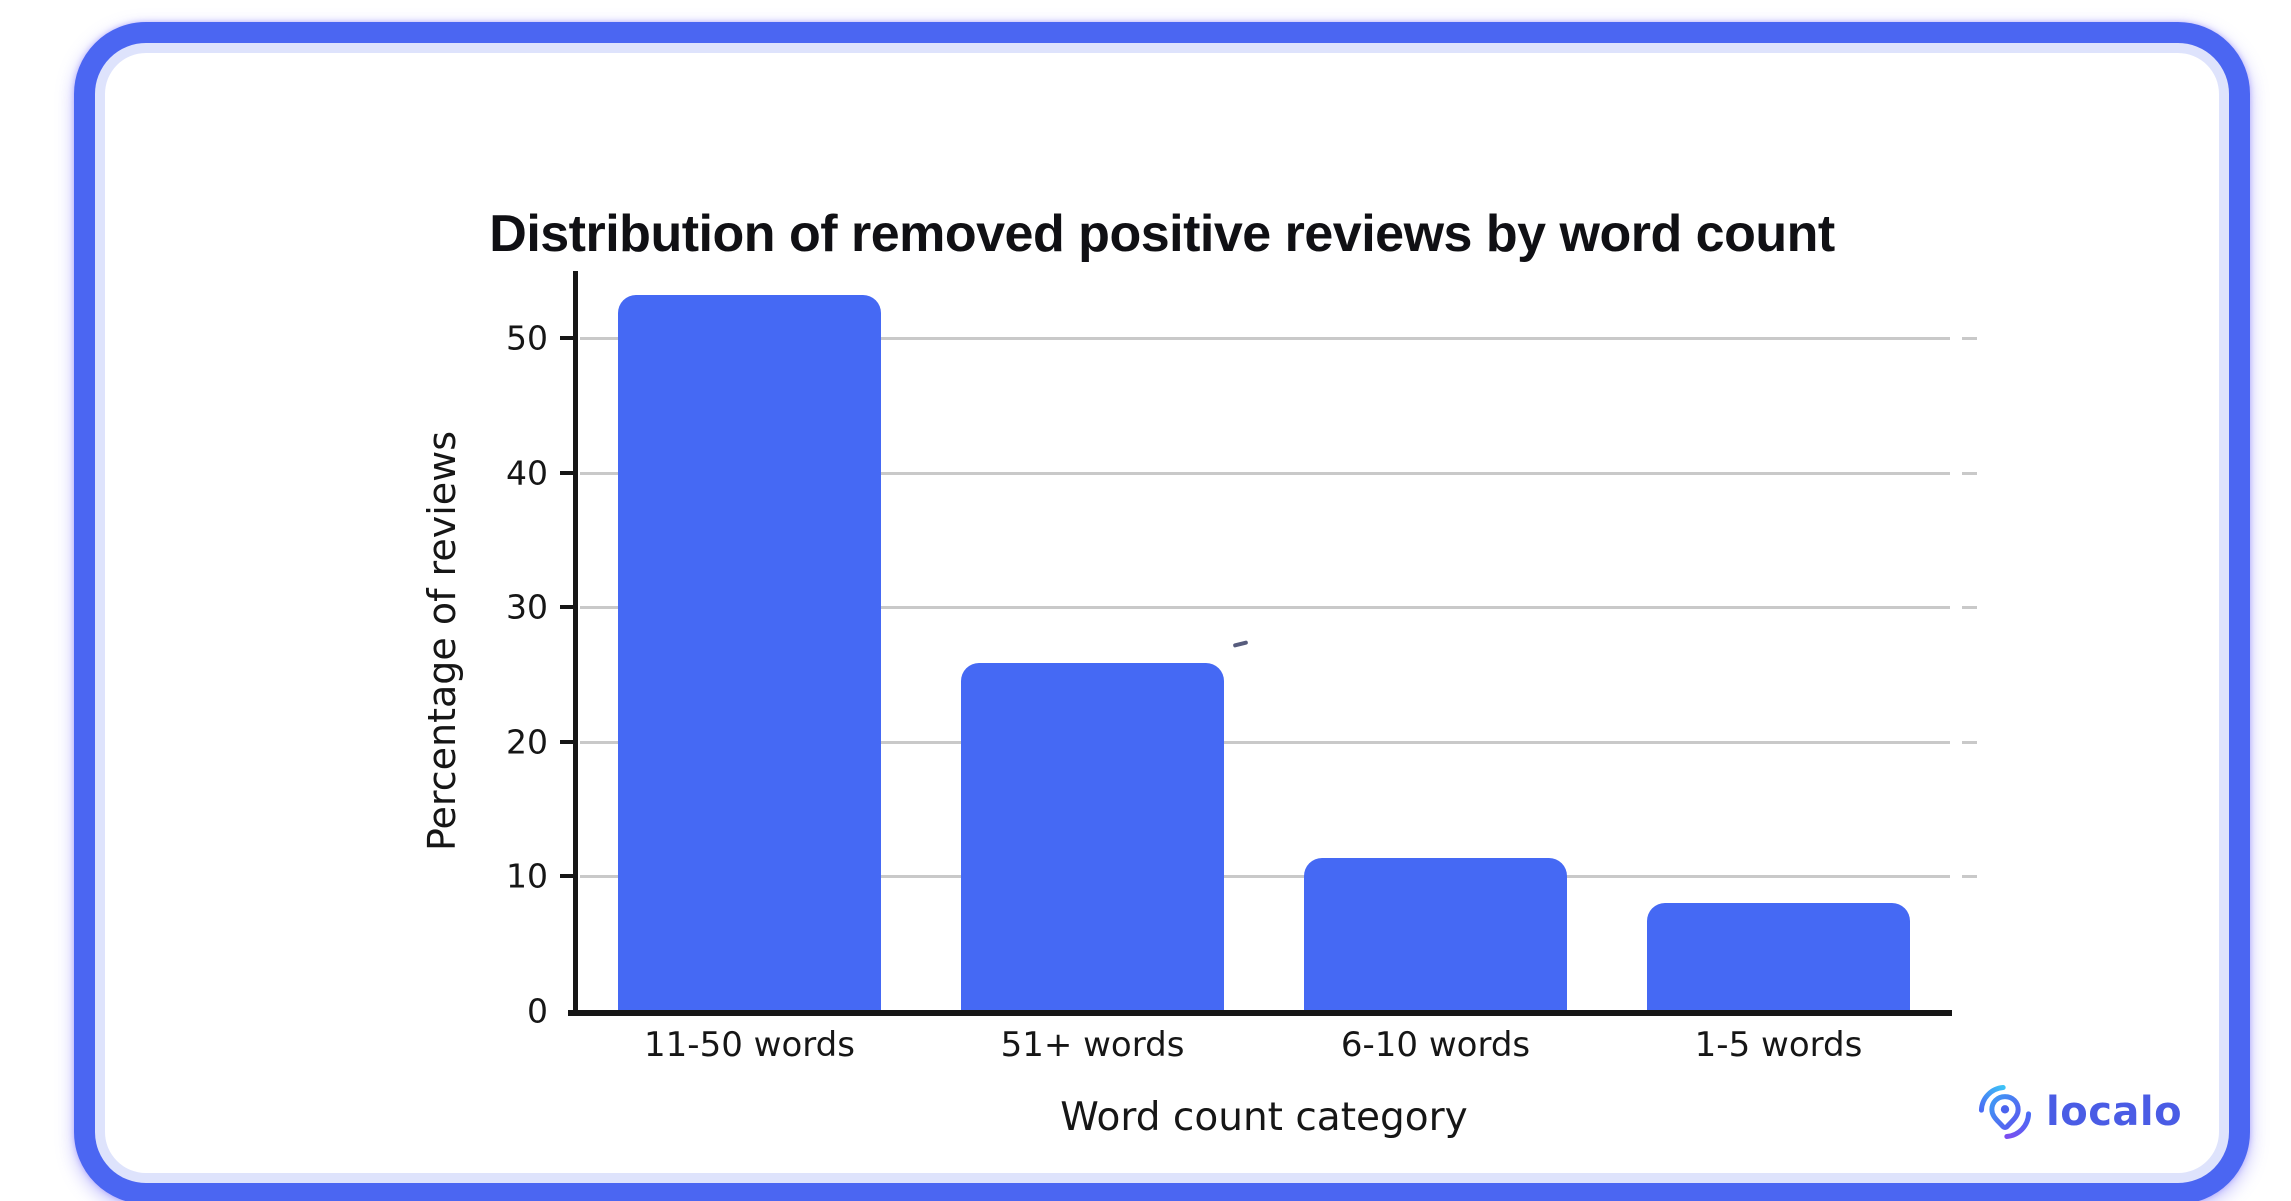 This screenshot has width=2291, height=1201. I want to click on x-category-label: 11-50 words, so click(749, 1045).